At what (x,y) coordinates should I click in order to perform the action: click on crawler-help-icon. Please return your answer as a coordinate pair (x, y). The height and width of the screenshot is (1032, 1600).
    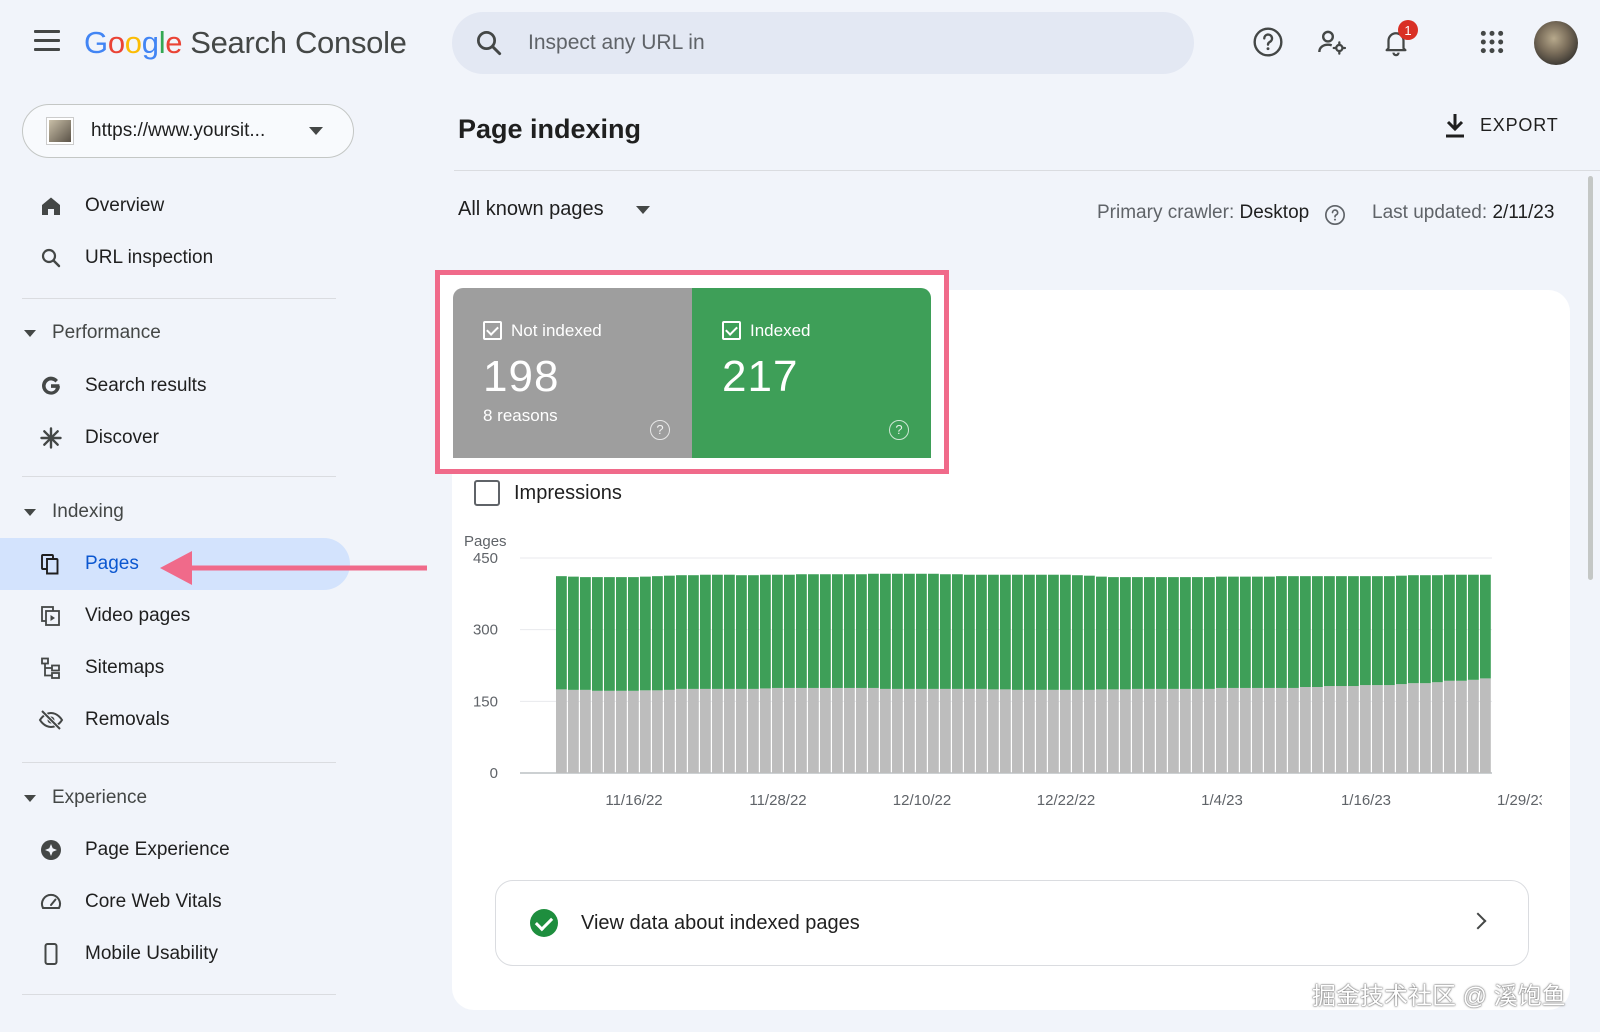
    Looking at the image, I should click on (1335, 215).